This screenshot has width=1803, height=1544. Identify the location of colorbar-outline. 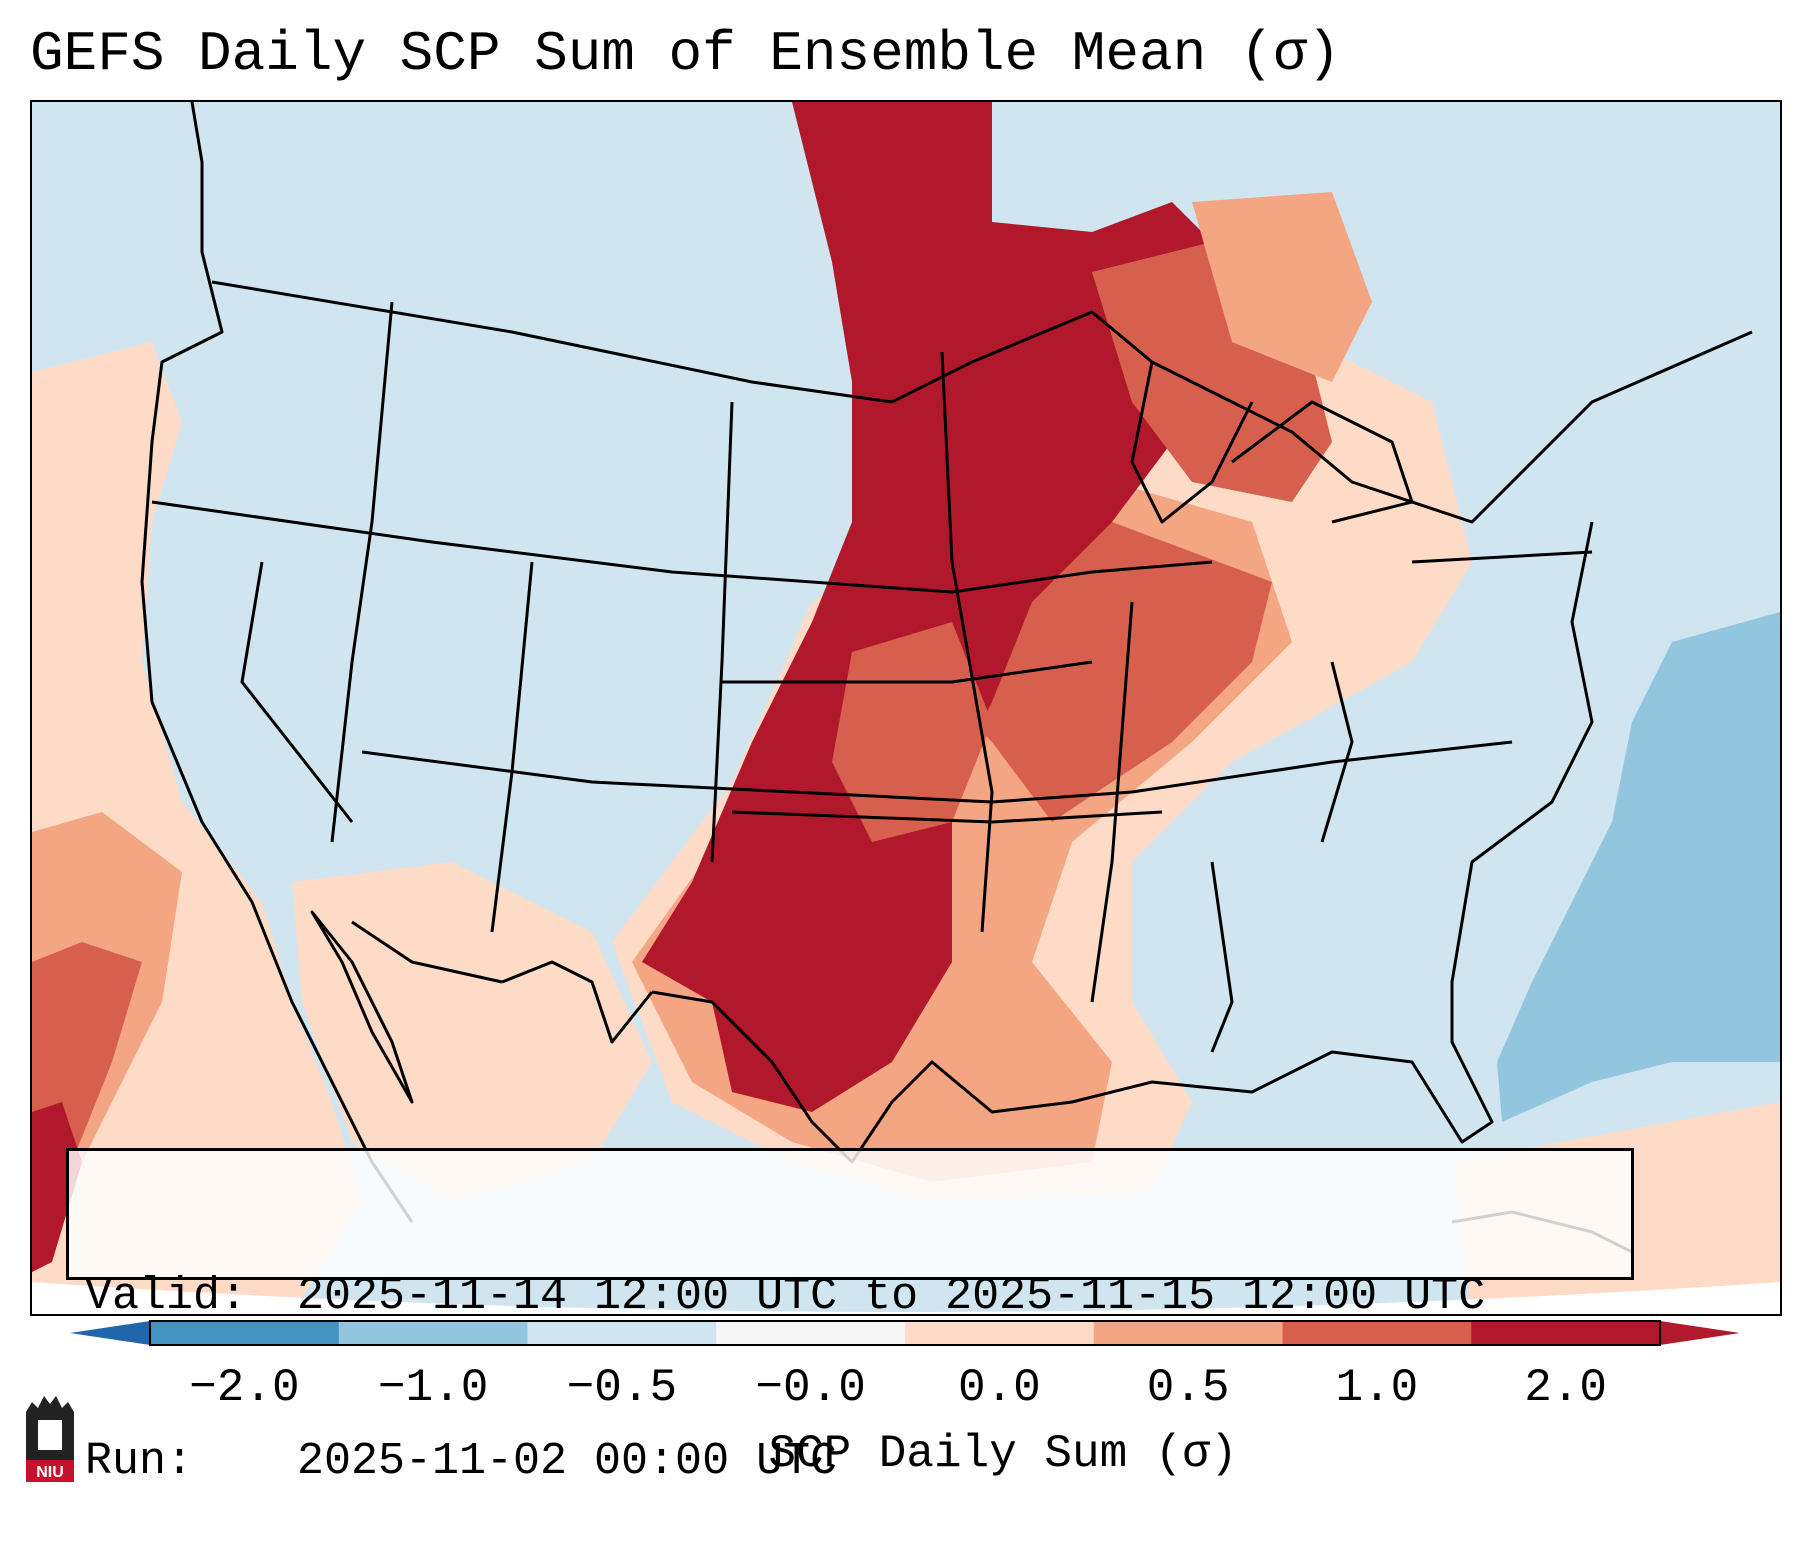
(905, 1333).